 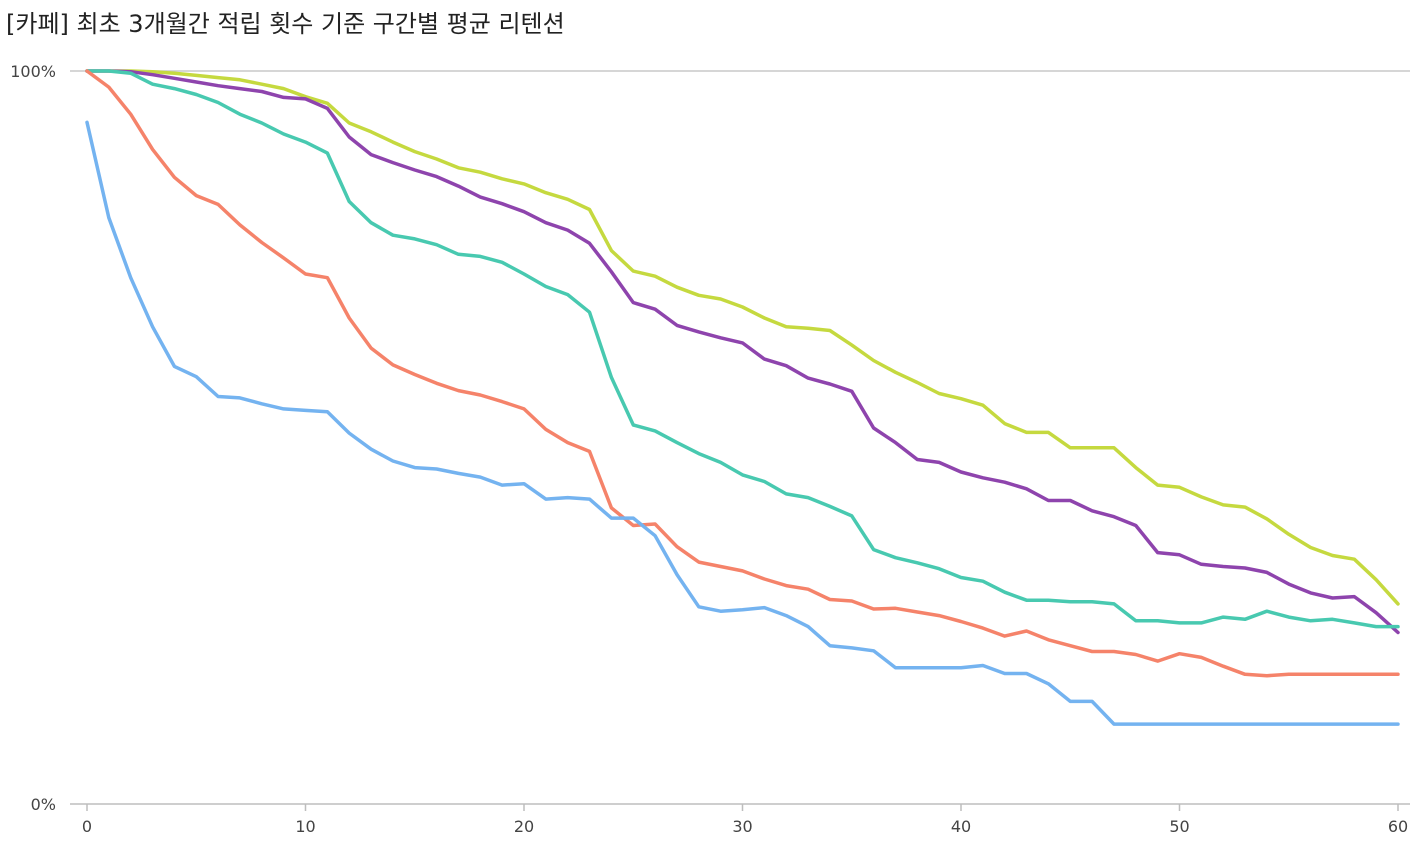 What do you see at coordinates (305, 826) in the screenshot?
I see `x-tick-label: 10` at bounding box center [305, 826].